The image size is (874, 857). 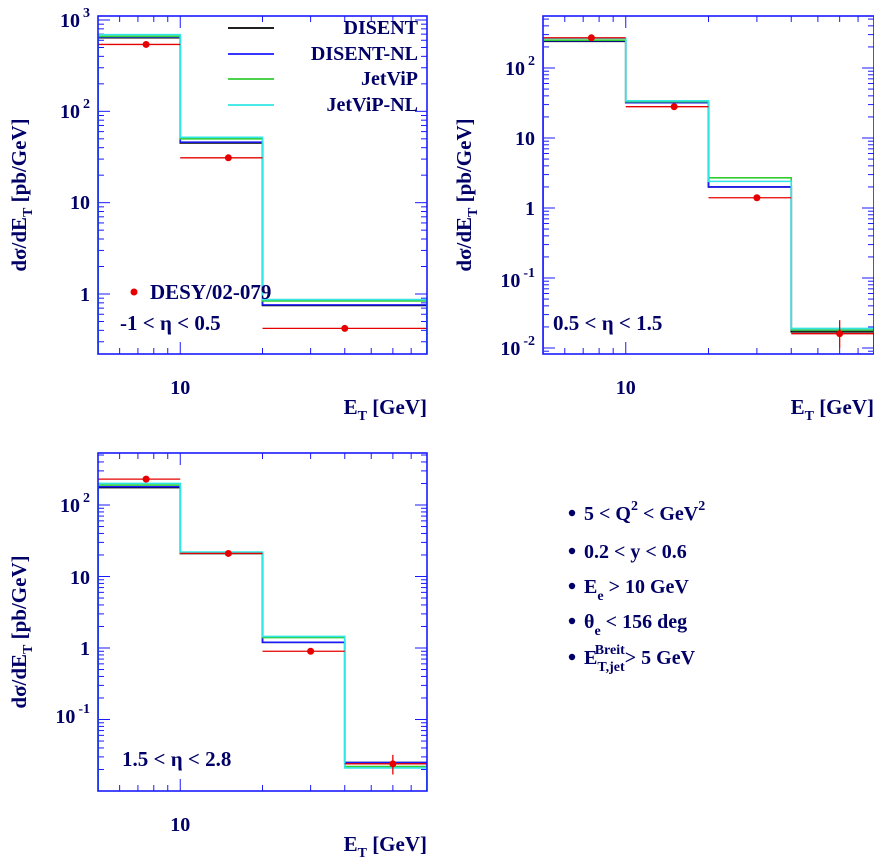 I want to click on cut-item: Ee > 10 GeV, so click(x=636, y=590).